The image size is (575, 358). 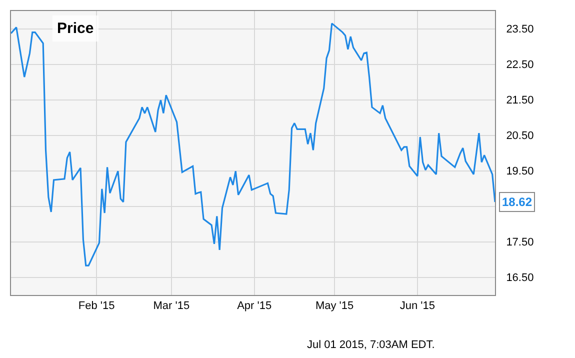 What do you see at coordinates (520, 136) in the screenshot?
I see `y-tick-label: 20.50` at bounding box center [520, 136].